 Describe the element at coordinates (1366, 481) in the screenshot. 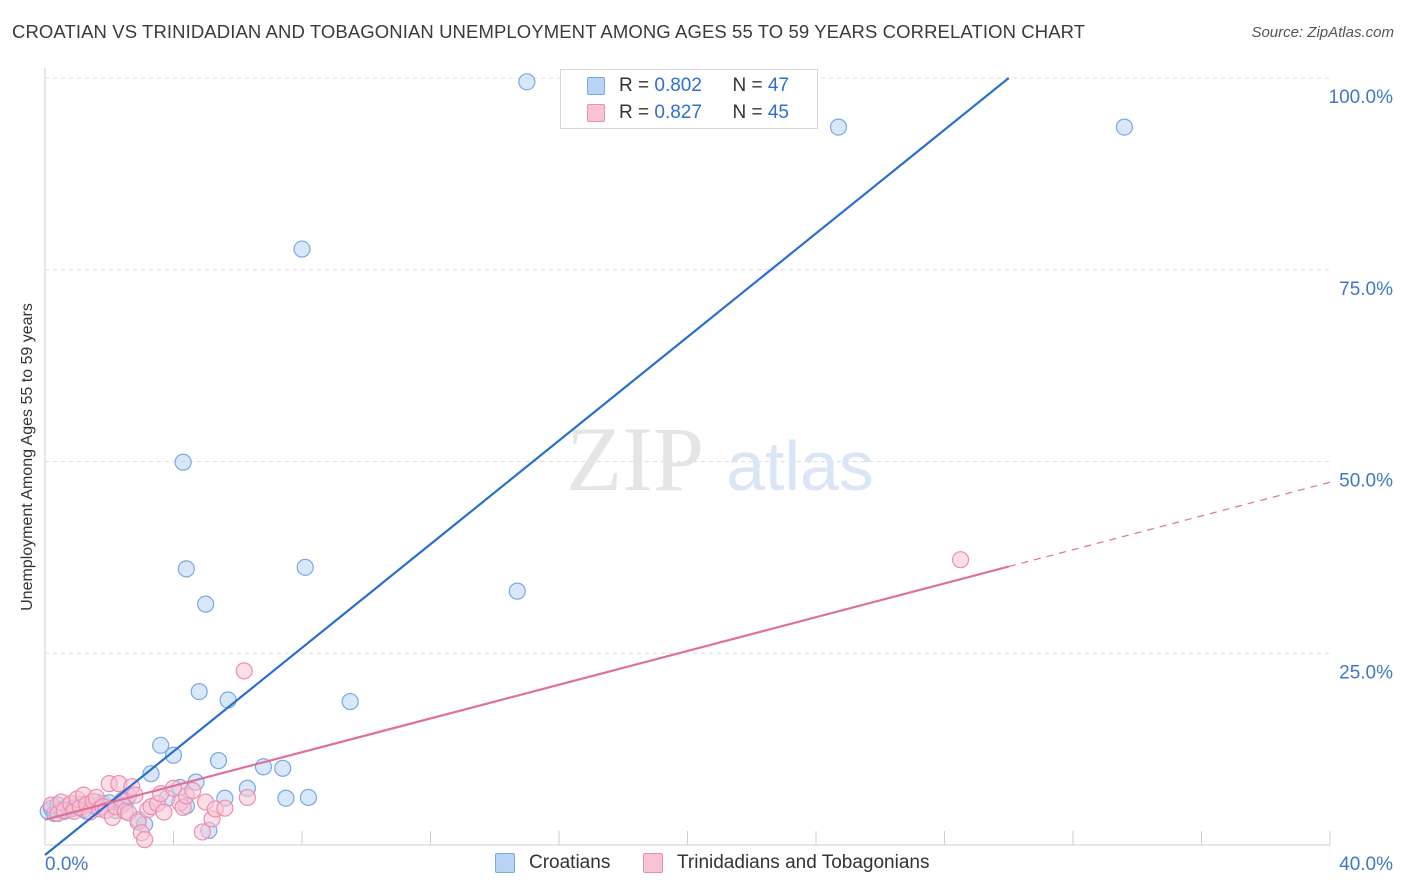

I see `y-tick-label: 50.0%` at that location.